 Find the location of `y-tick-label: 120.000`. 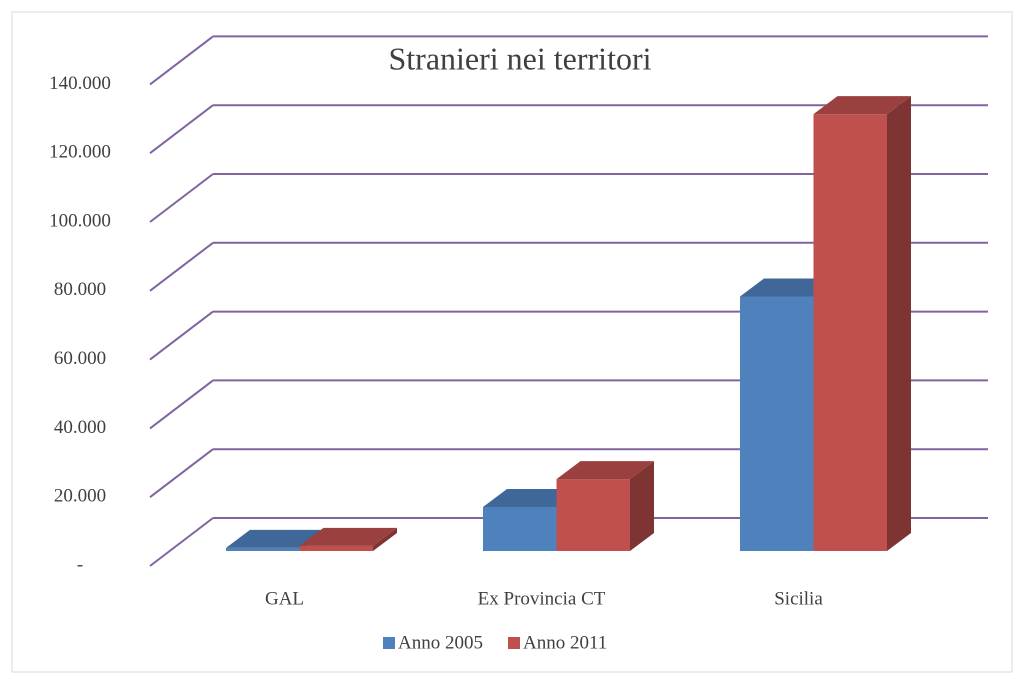

y-tick-label: 120.000 is located at coordinates (80, 152).